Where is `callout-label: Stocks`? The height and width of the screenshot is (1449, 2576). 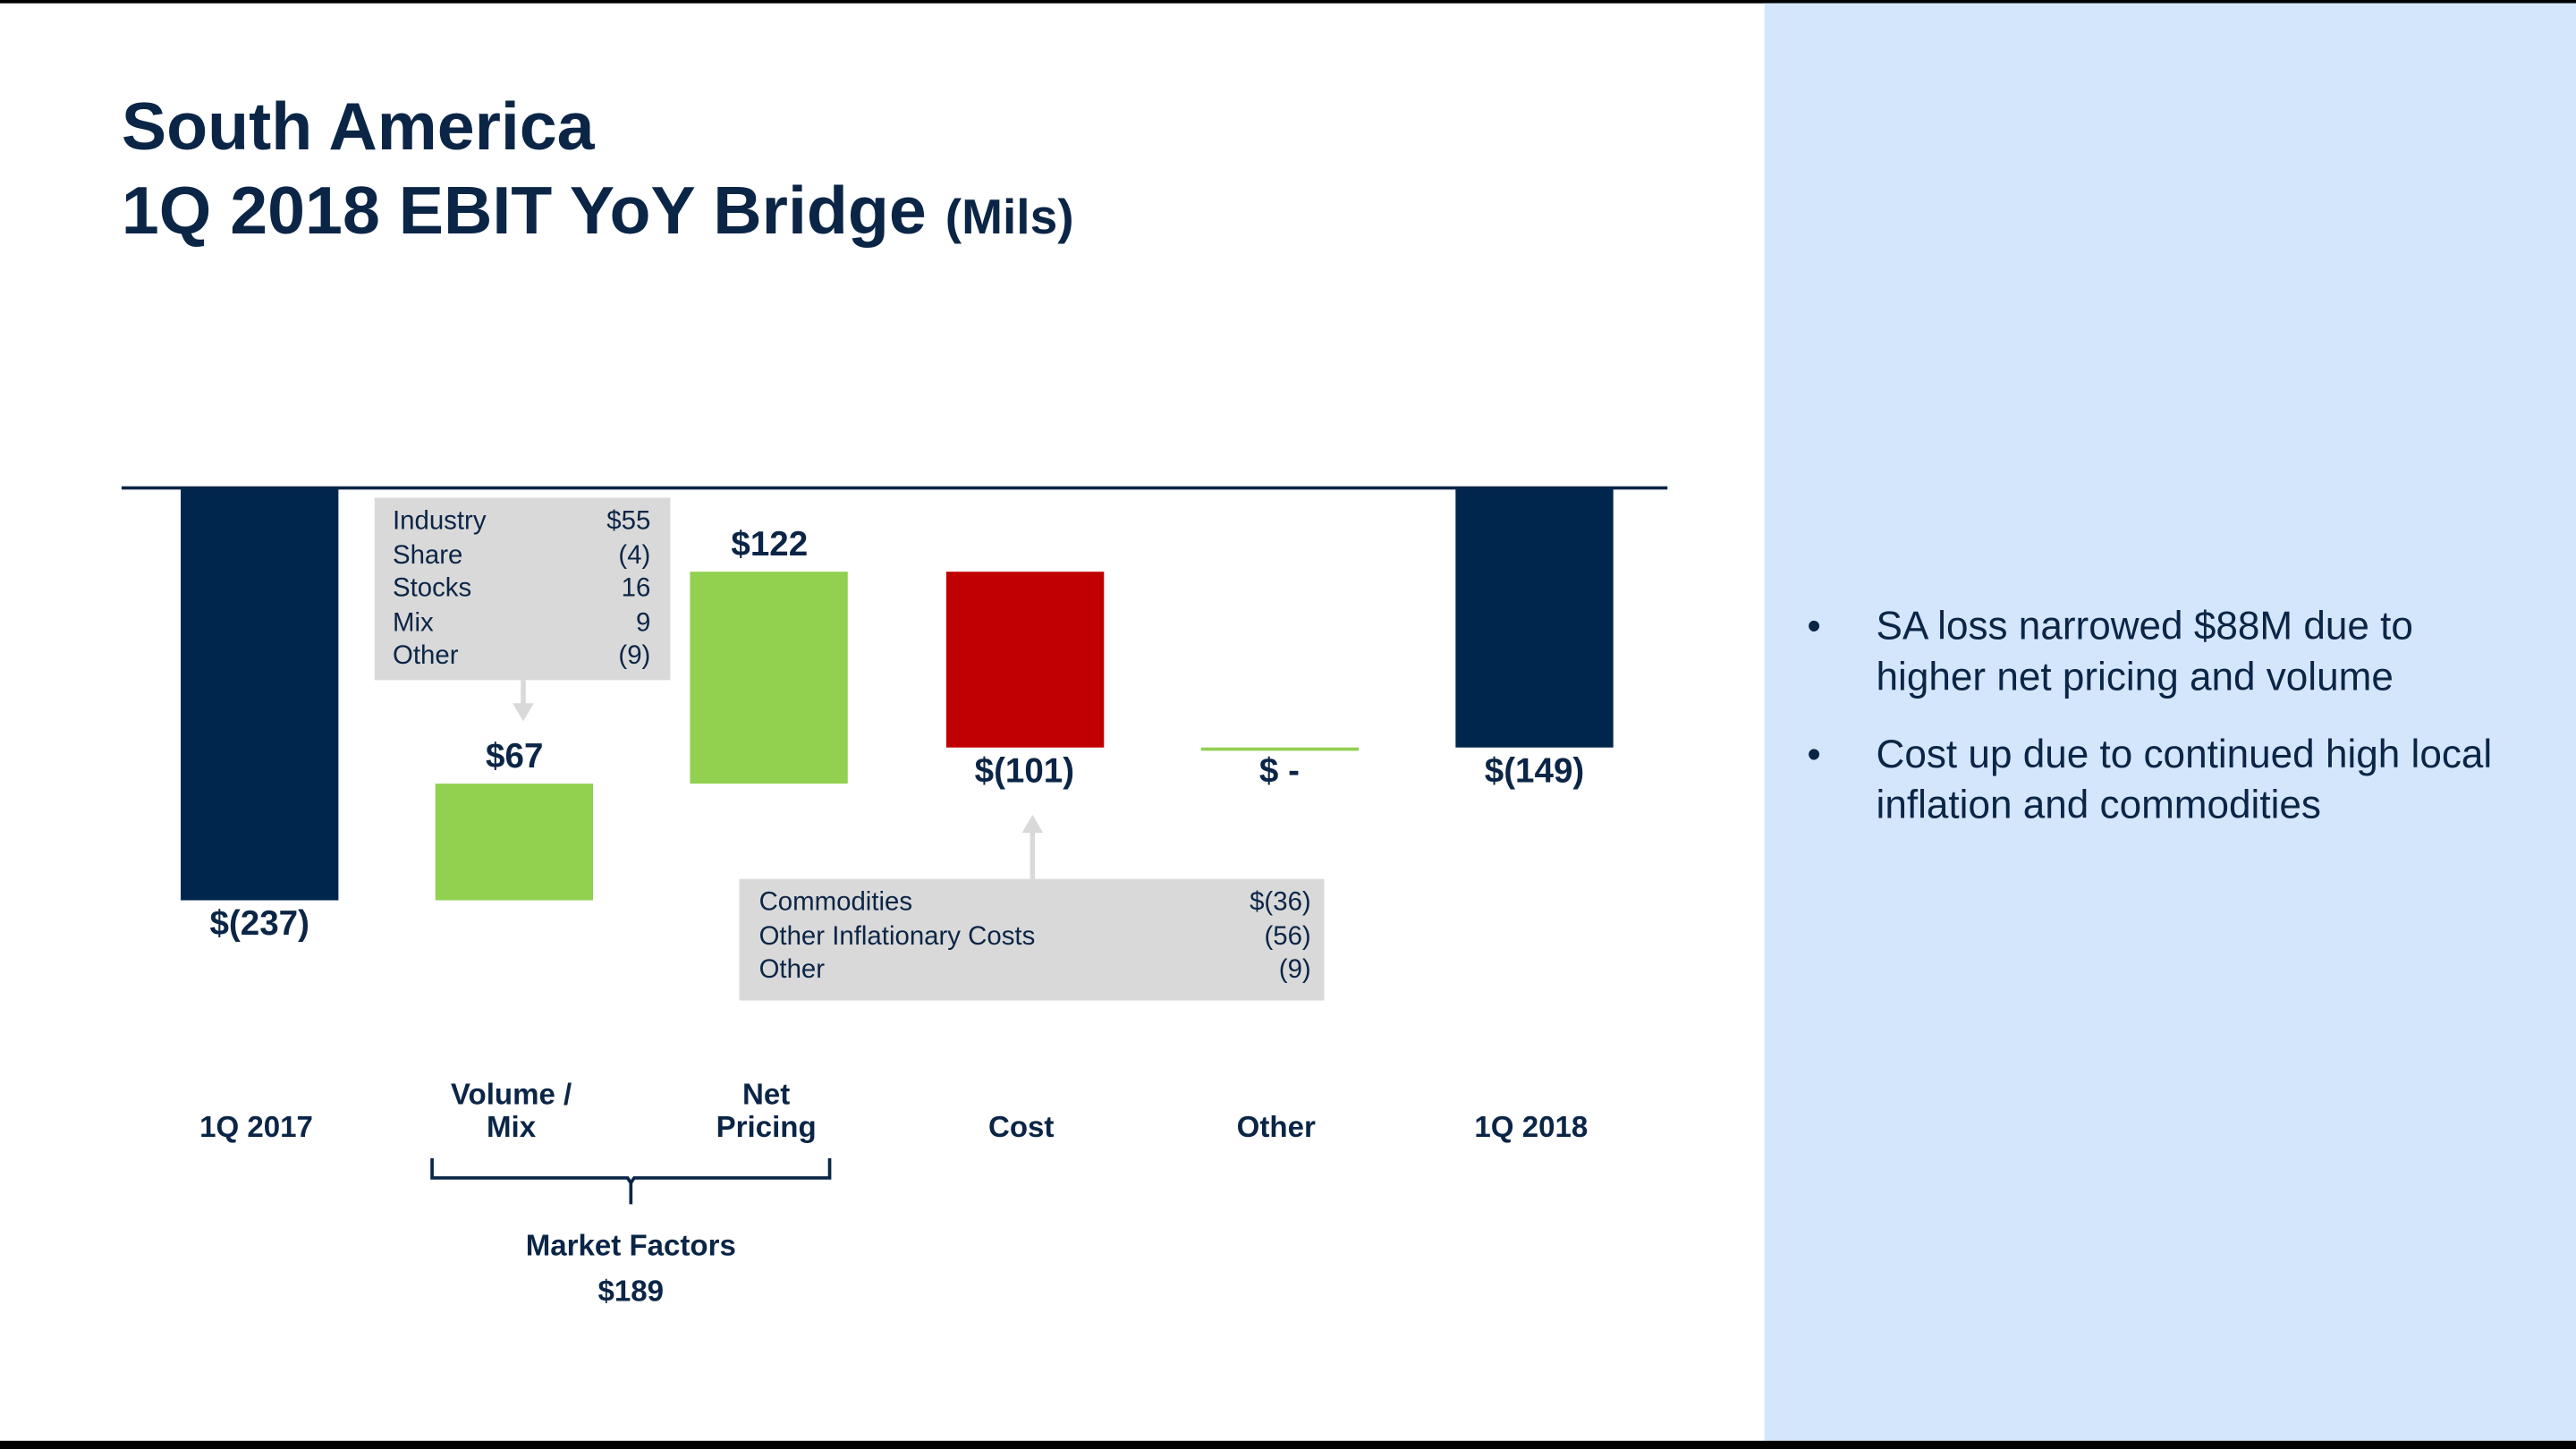
callout-label: Stocks is located at coordinates (432, 589).